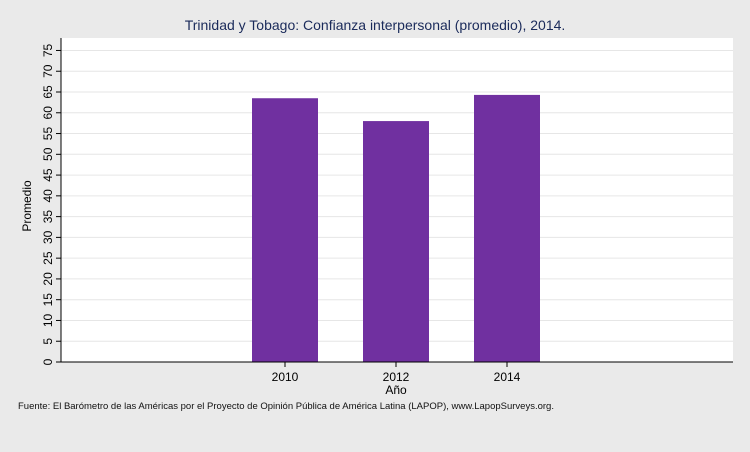  What do you see at coordinates (507, 377) in the screenshot?
I see `x-tick-label-2014: 2014` at bounding box center [507, 377].